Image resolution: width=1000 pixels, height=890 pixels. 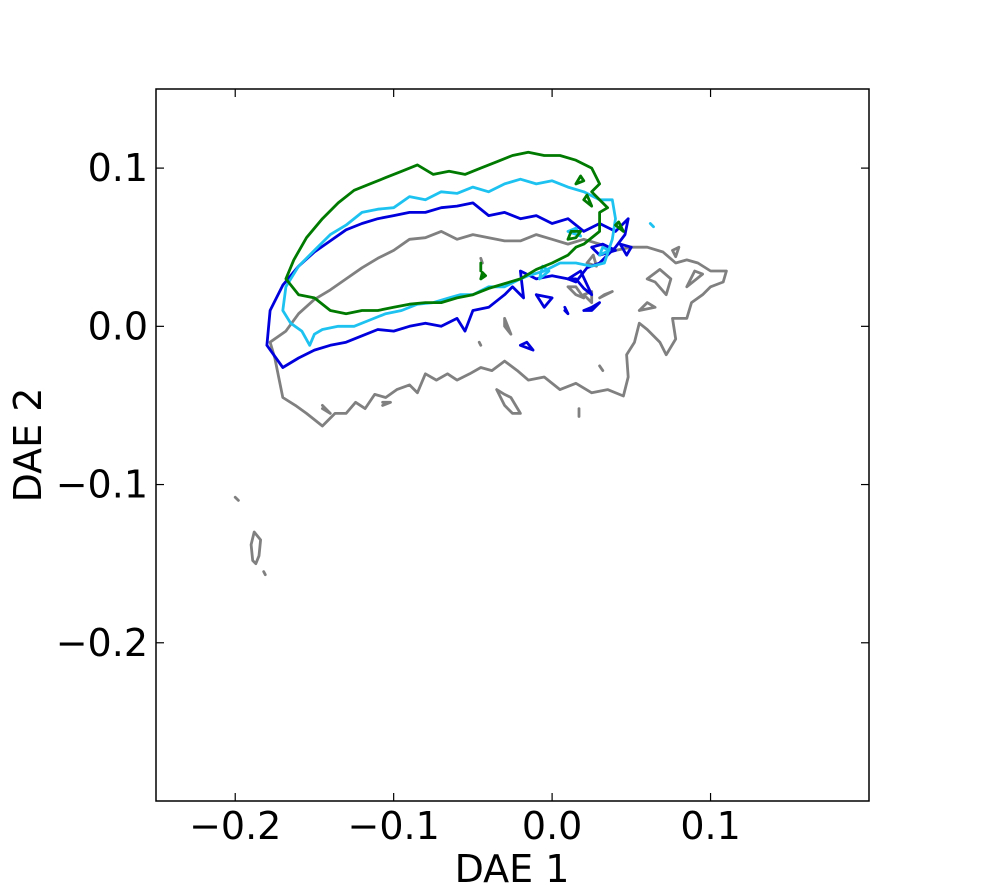 I want to click on y-tick-label-1: −0.1, so click(x=102, y=485).